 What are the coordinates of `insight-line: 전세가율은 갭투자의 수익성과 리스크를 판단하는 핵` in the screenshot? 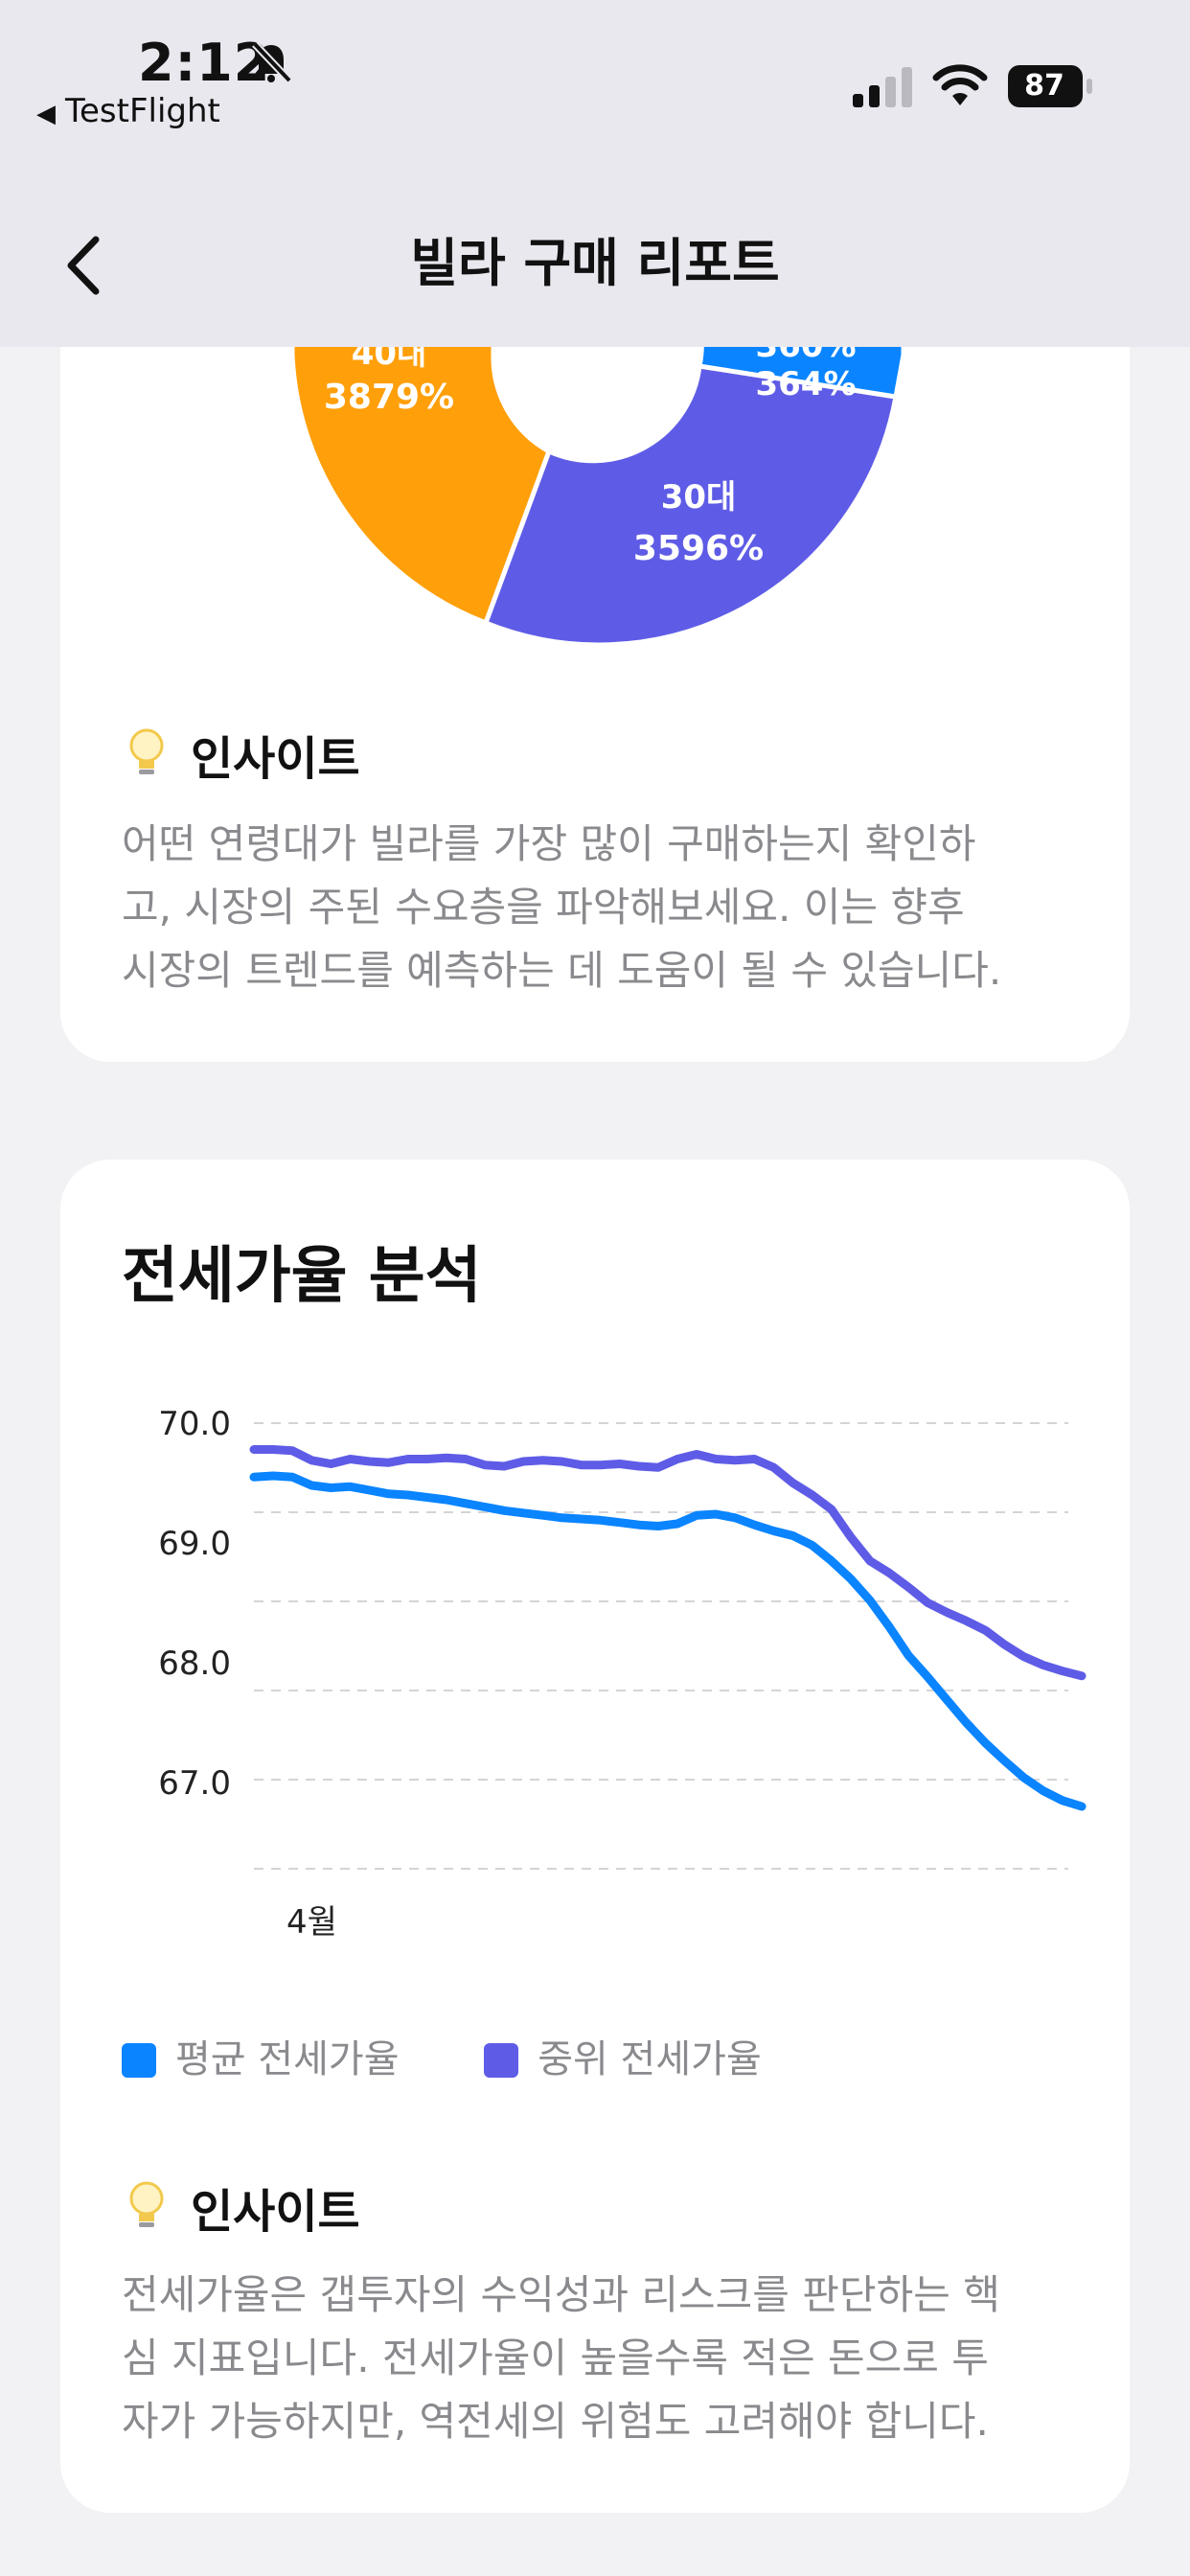 It's located at (561, 2294).